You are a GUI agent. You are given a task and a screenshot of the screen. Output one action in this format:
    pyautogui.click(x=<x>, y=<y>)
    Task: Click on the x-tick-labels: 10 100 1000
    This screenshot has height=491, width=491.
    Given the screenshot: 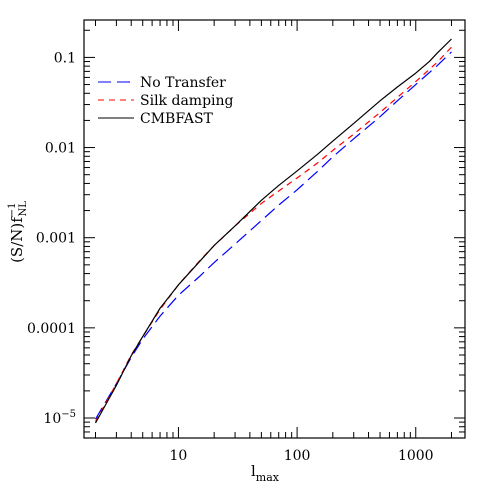 What is the action you would take?
    pyautogui.click(x=302, y=456)
    